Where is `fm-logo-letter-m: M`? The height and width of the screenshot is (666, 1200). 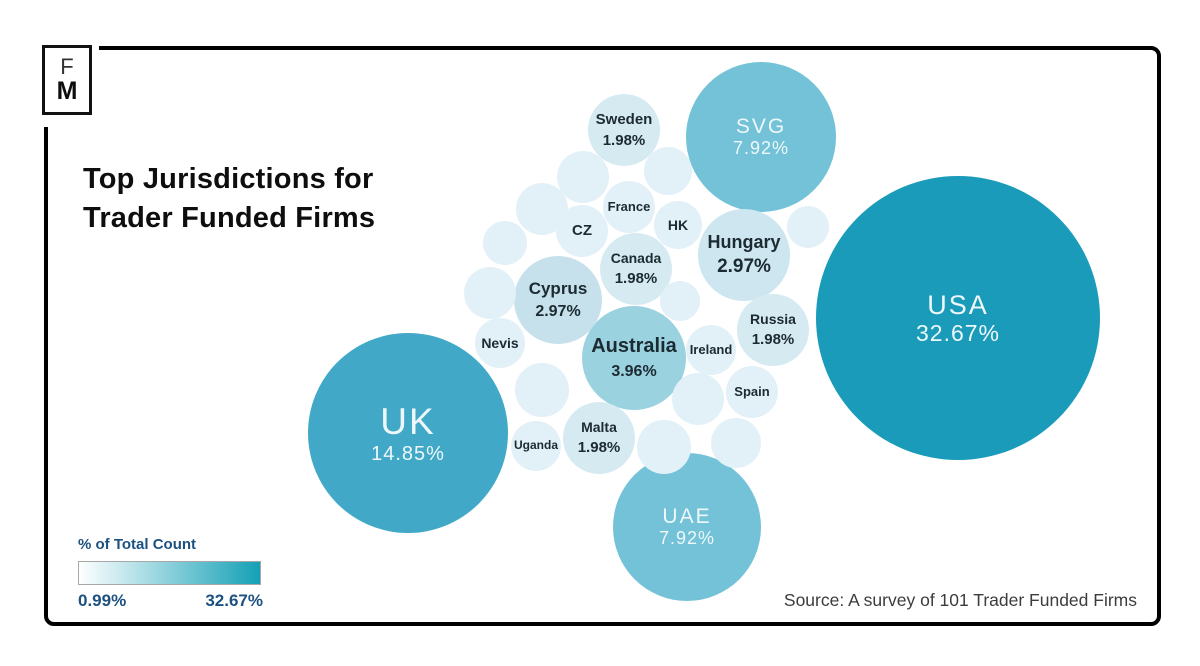
fm-logo-letter-m: M is located at coordinates (67, 91).